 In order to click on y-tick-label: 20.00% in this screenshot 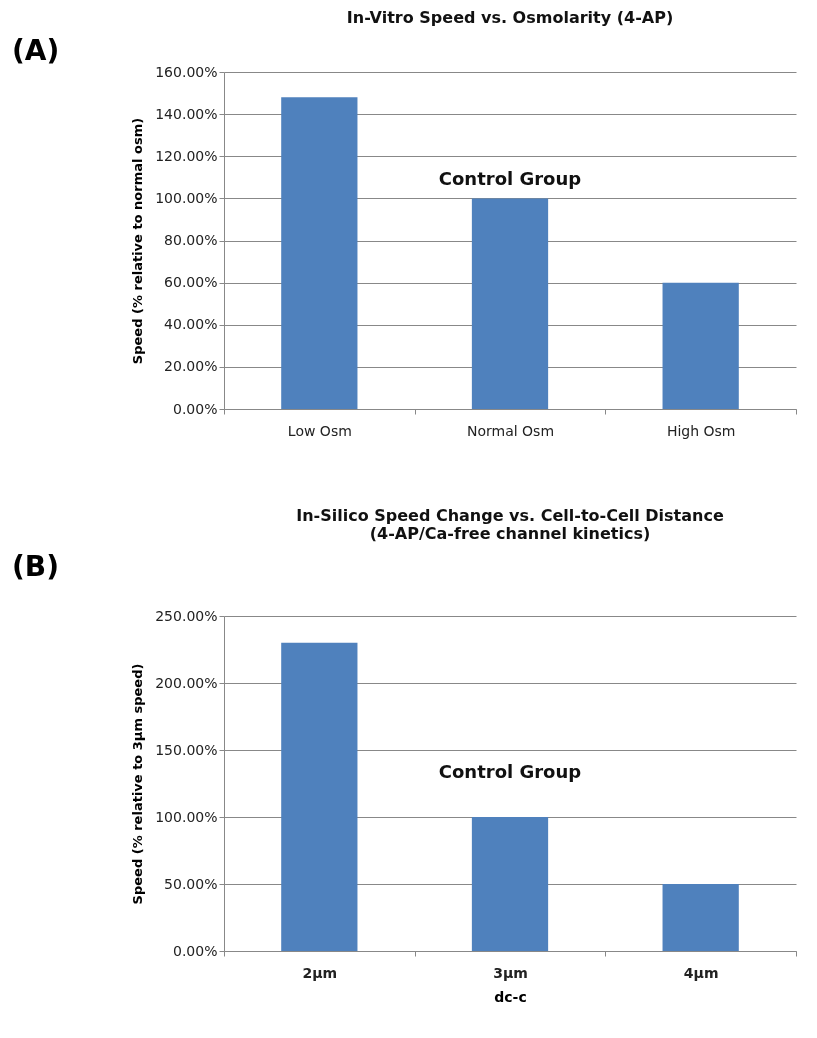, I will do `click(191, 366)`.